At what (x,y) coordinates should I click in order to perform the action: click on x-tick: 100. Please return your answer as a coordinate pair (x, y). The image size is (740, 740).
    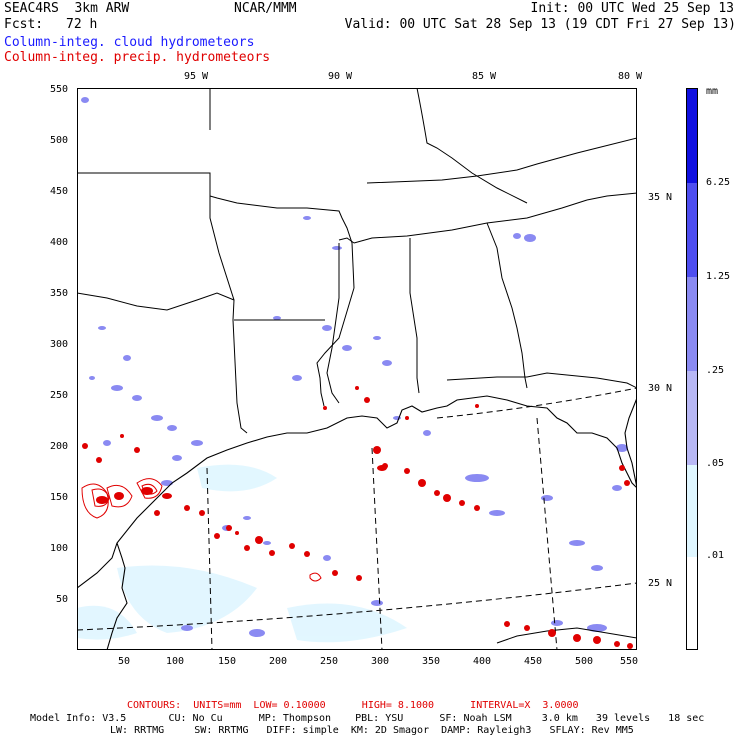
    Looking at the image, I should click on (175, 661).